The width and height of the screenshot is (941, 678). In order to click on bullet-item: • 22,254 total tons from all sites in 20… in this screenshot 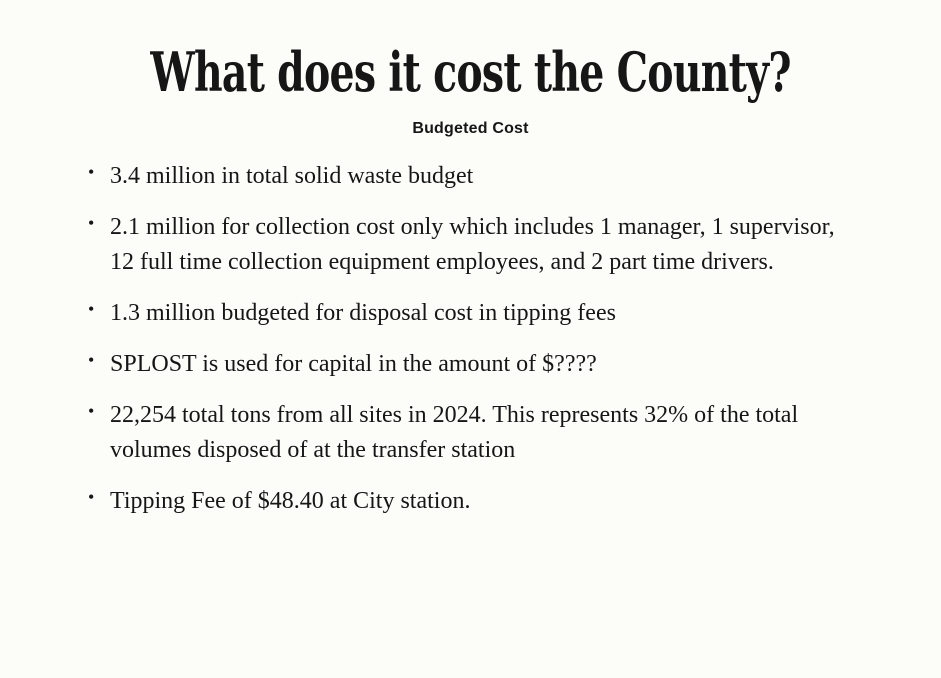, I will do `click(474, 433)`.